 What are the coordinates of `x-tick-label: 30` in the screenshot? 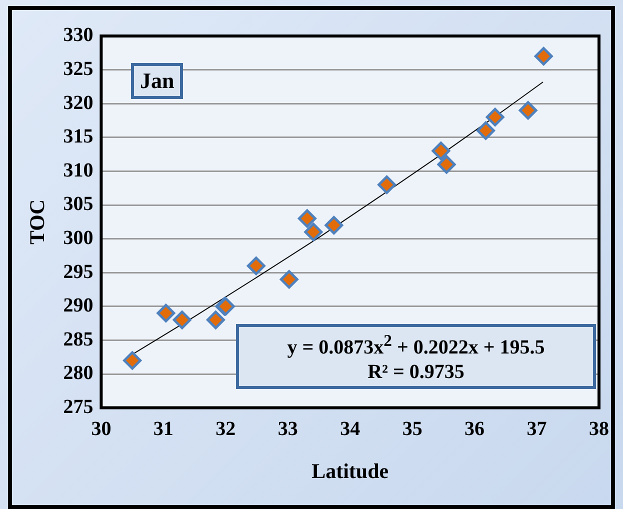 It's located at (101, 429).